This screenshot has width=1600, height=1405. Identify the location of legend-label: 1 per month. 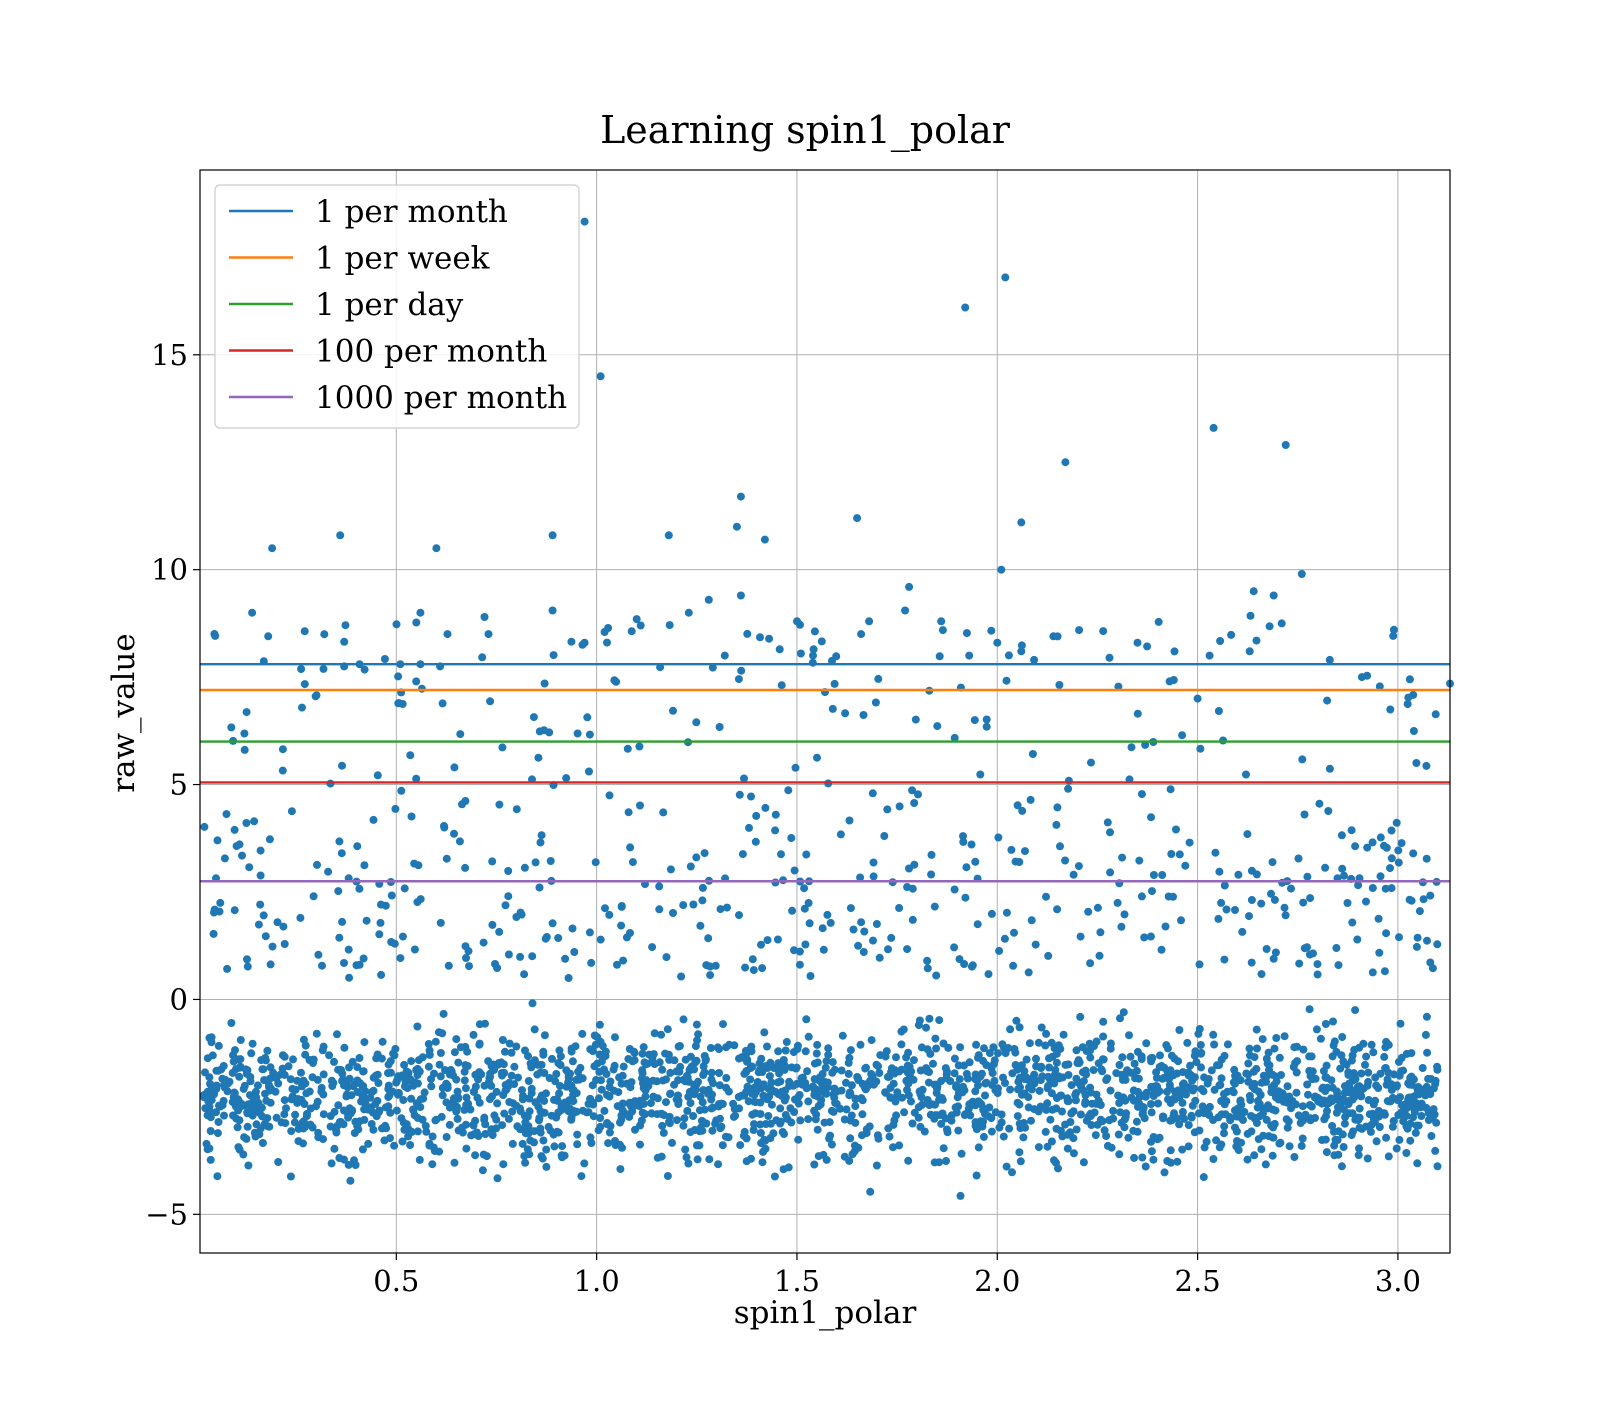
(411, 212).